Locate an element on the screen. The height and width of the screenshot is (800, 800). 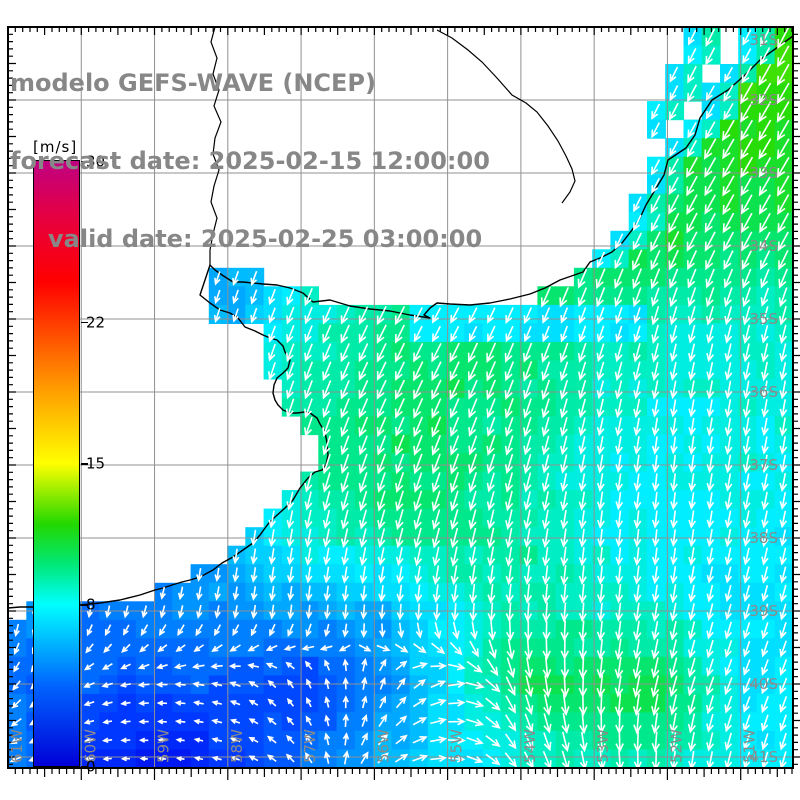
lat-label: 35S is located at coordinates (763, 319).